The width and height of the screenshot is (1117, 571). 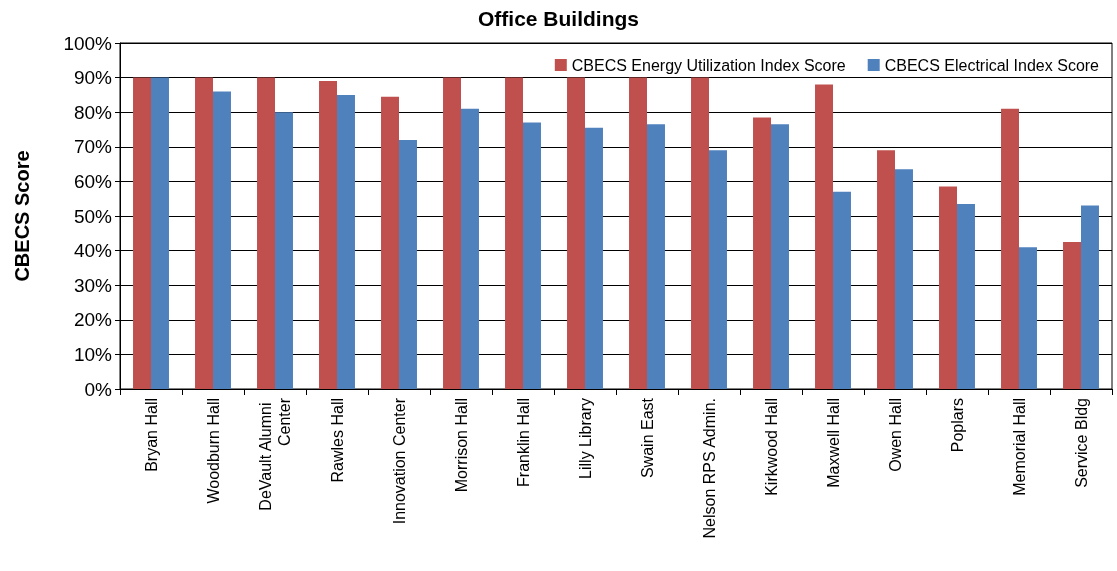 What do you see at coordinates (833, 443) in the screenshot?
I see `x-tick-label: Maxwell Hall` at bounding box center [833, 443].